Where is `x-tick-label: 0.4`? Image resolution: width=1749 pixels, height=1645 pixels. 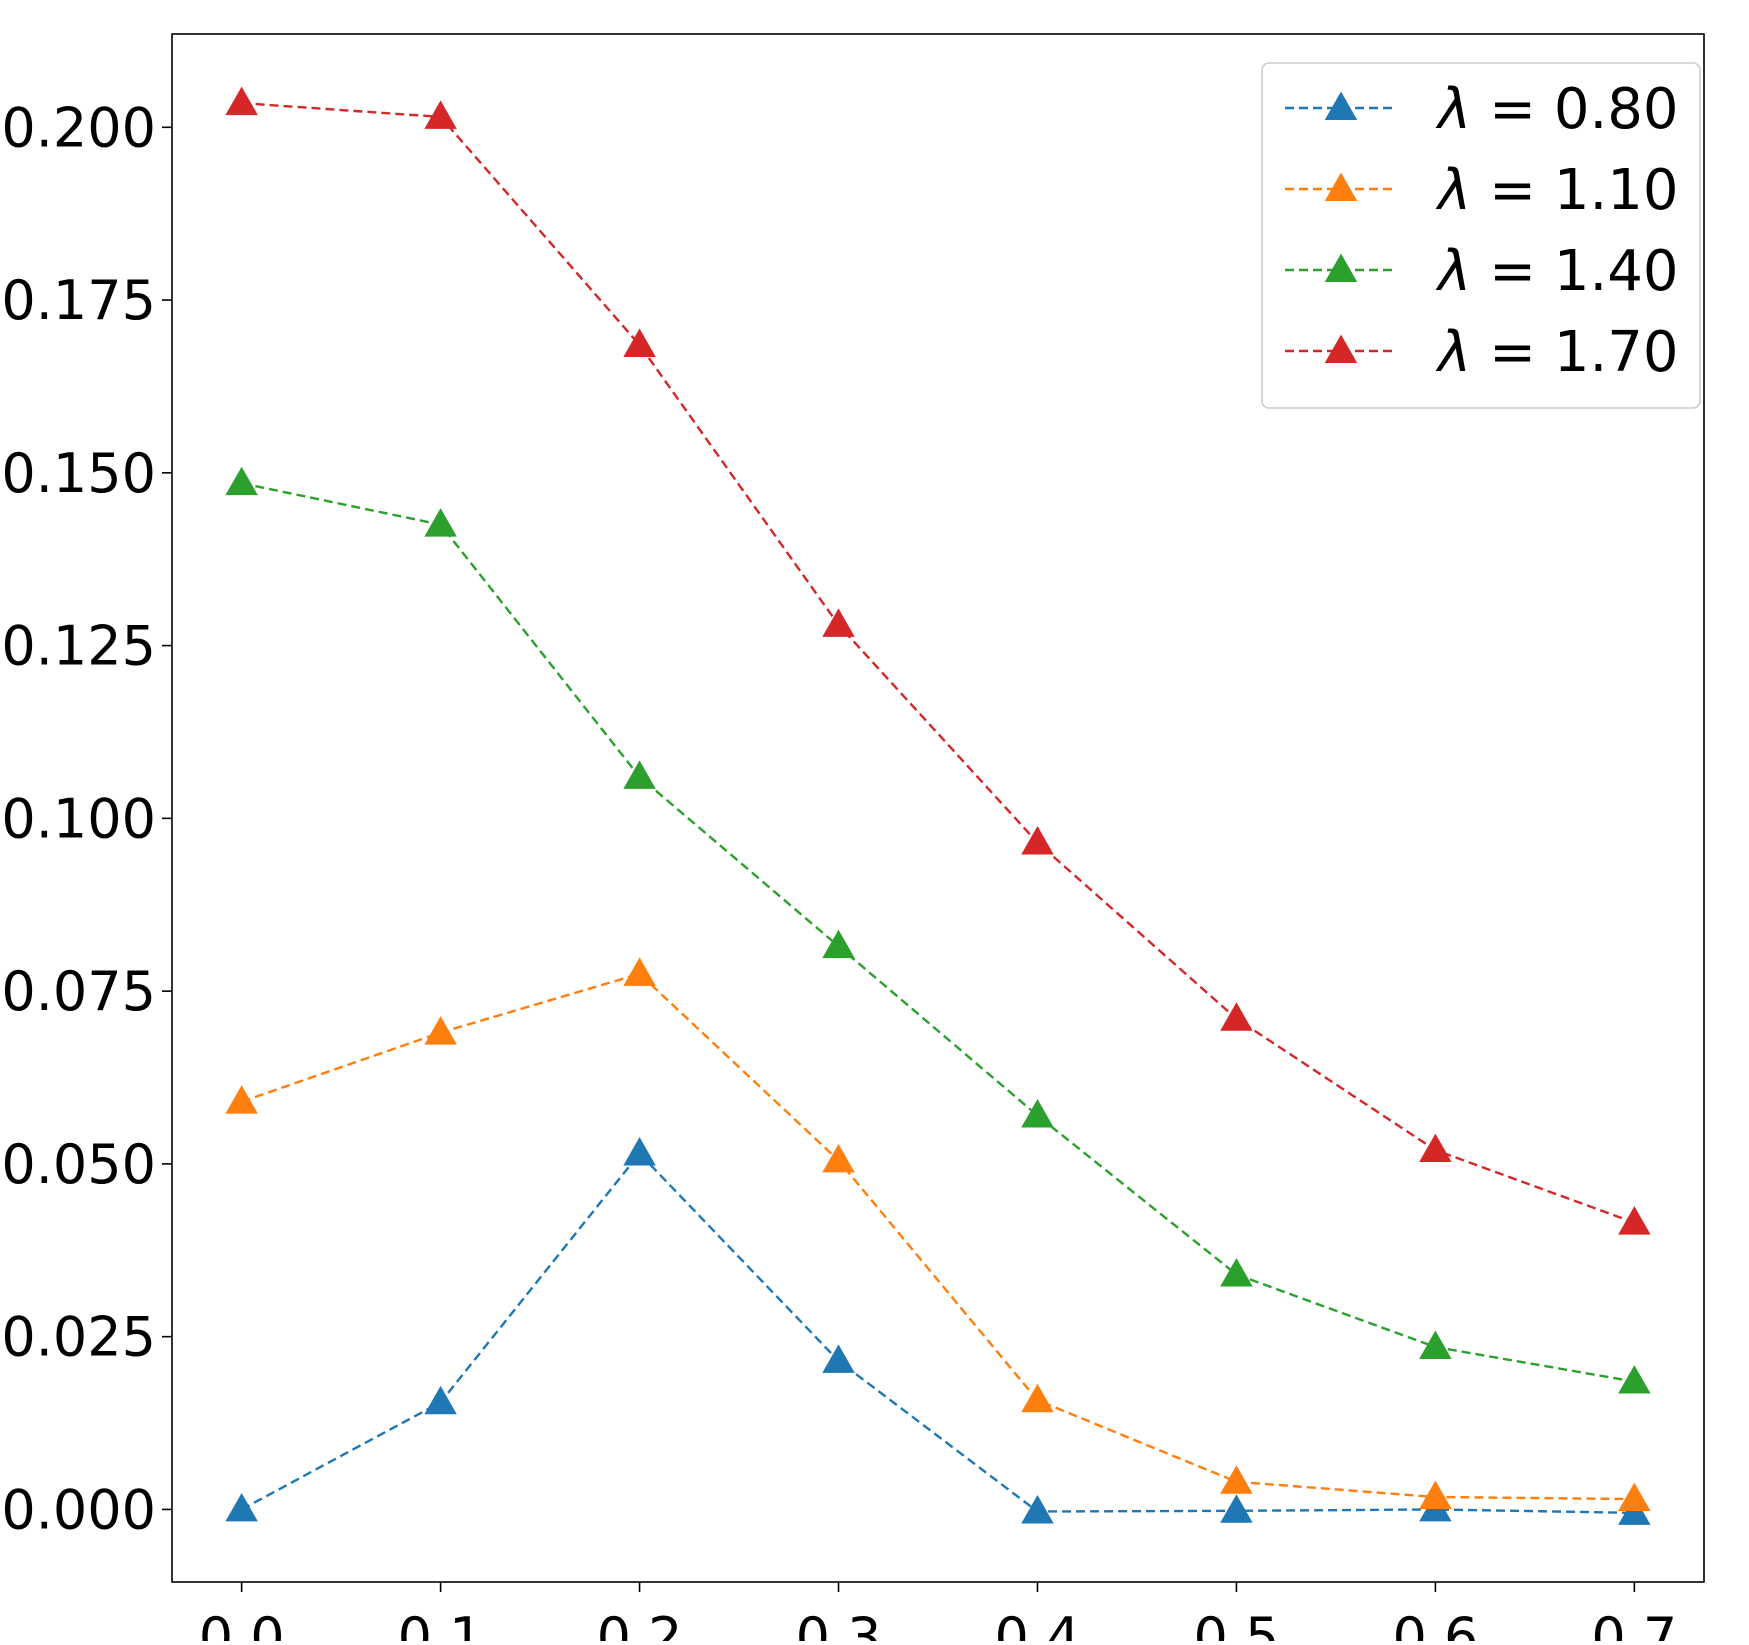
x-tick-label: 0.4 is located at coordinates (1038, 1623).